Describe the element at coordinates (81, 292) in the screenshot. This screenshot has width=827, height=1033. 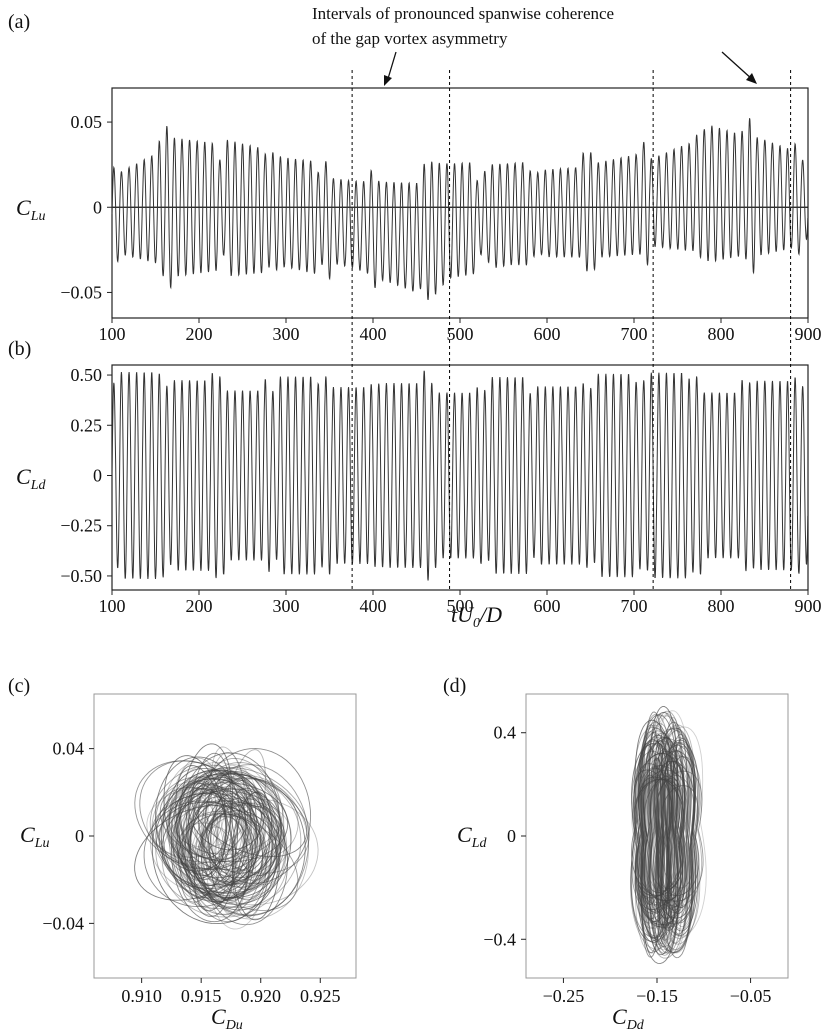
I see `y-tick-label: −0.05` at that location.